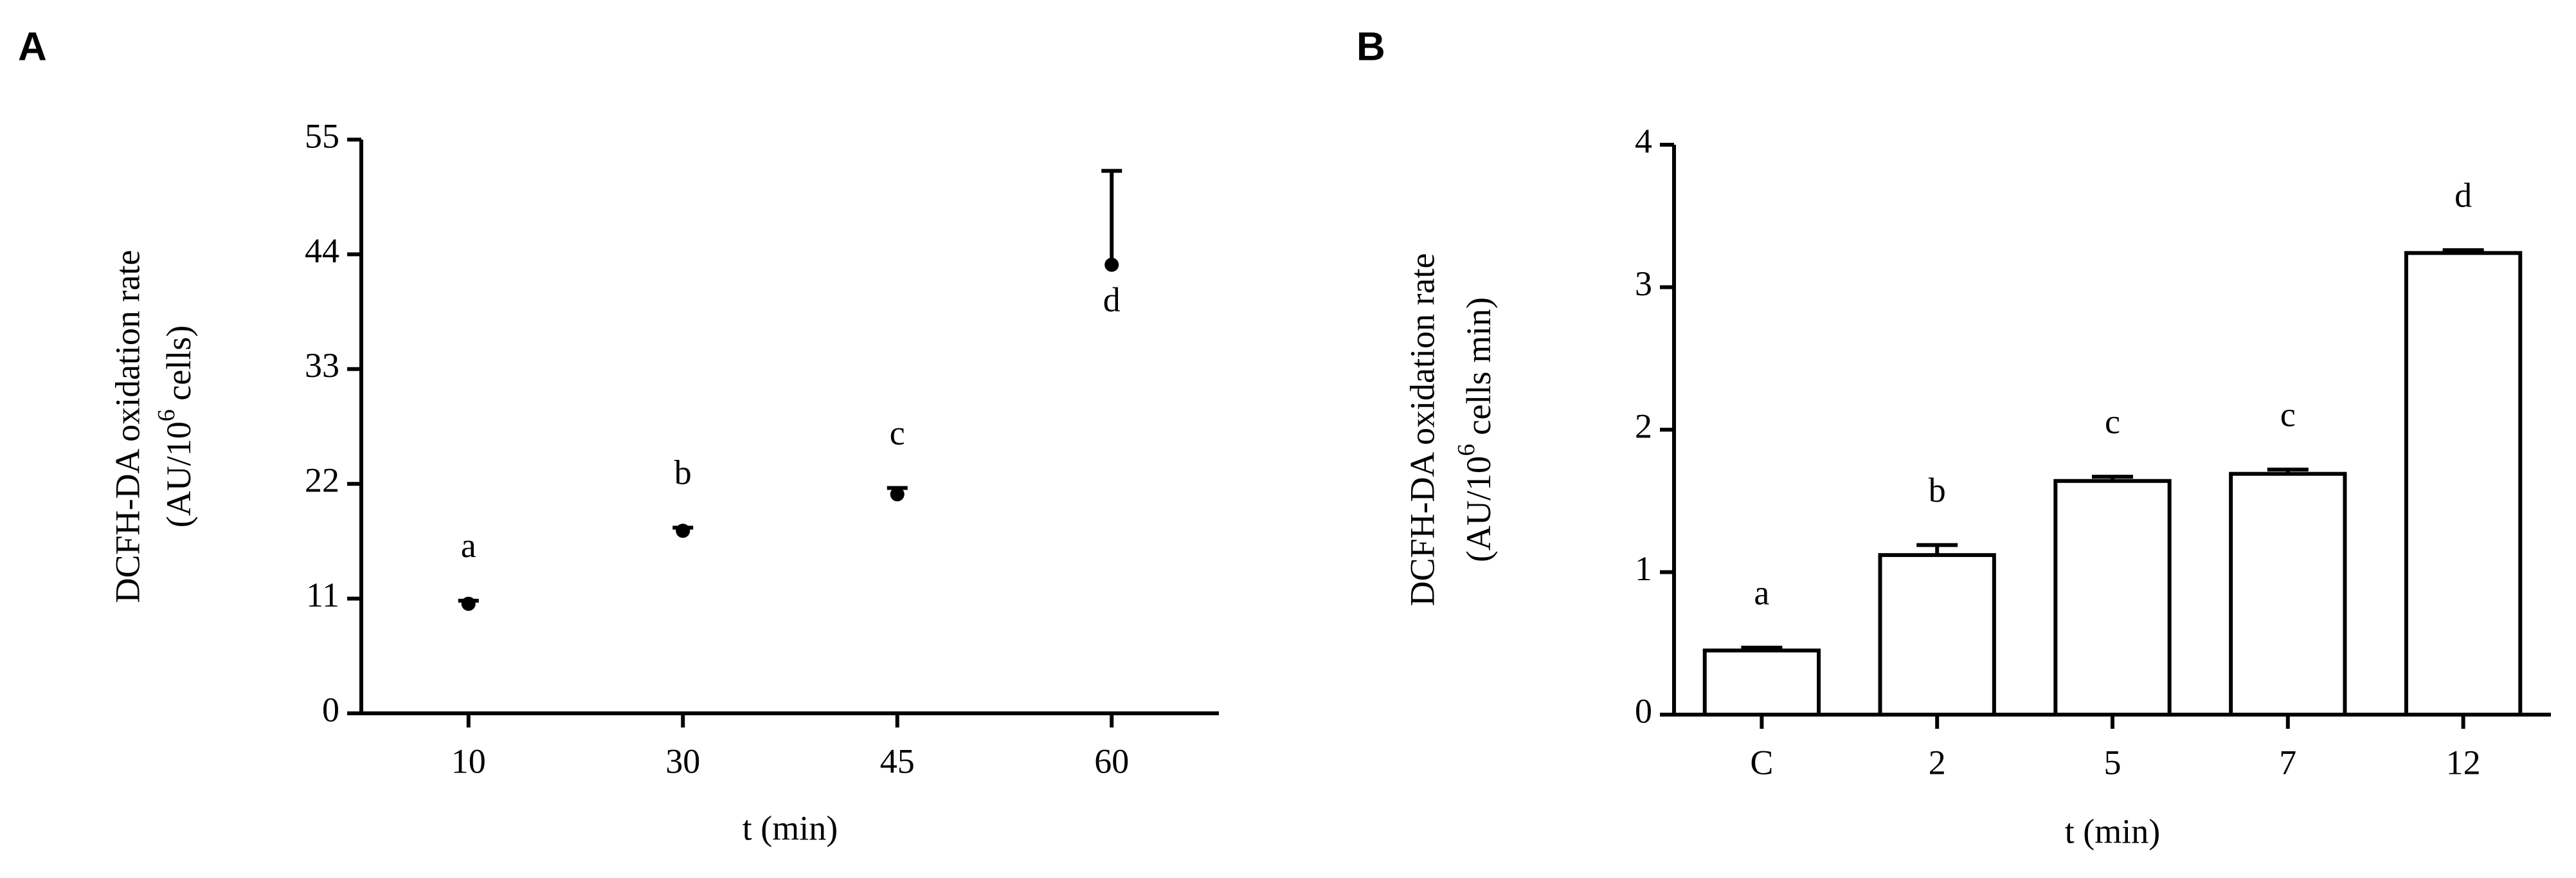 The image size is (2576, 878). Describe the element at coordinates (1937, 762) in the screenshot. I see `x-tick-label: 2` at that location.